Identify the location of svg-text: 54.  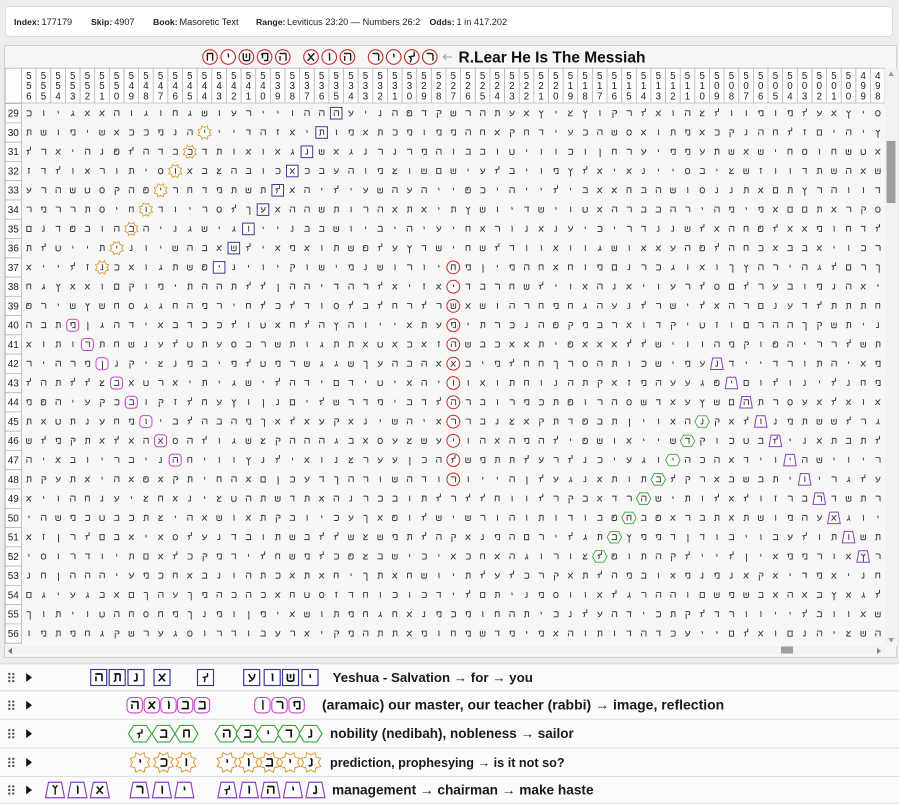
(14, 595).